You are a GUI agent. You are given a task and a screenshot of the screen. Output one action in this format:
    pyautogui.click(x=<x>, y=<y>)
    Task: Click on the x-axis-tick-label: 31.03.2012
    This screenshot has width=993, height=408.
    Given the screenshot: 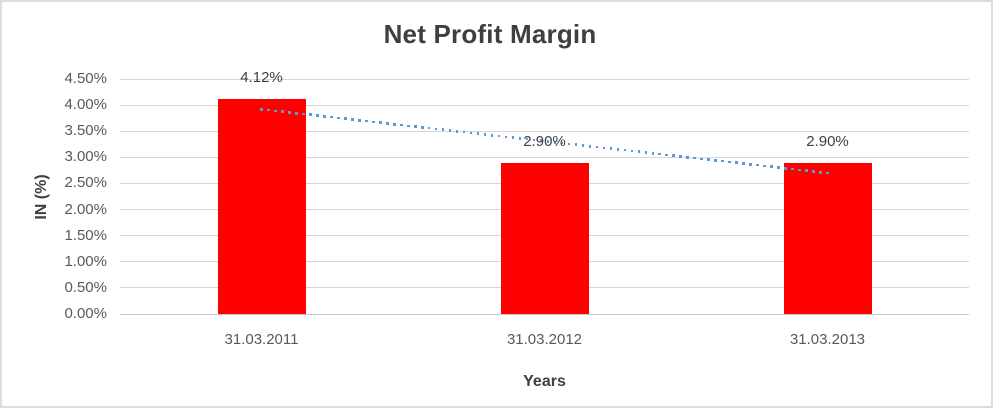 What is the action you would take?
    pyautogui.click(x=544, y=339)
    